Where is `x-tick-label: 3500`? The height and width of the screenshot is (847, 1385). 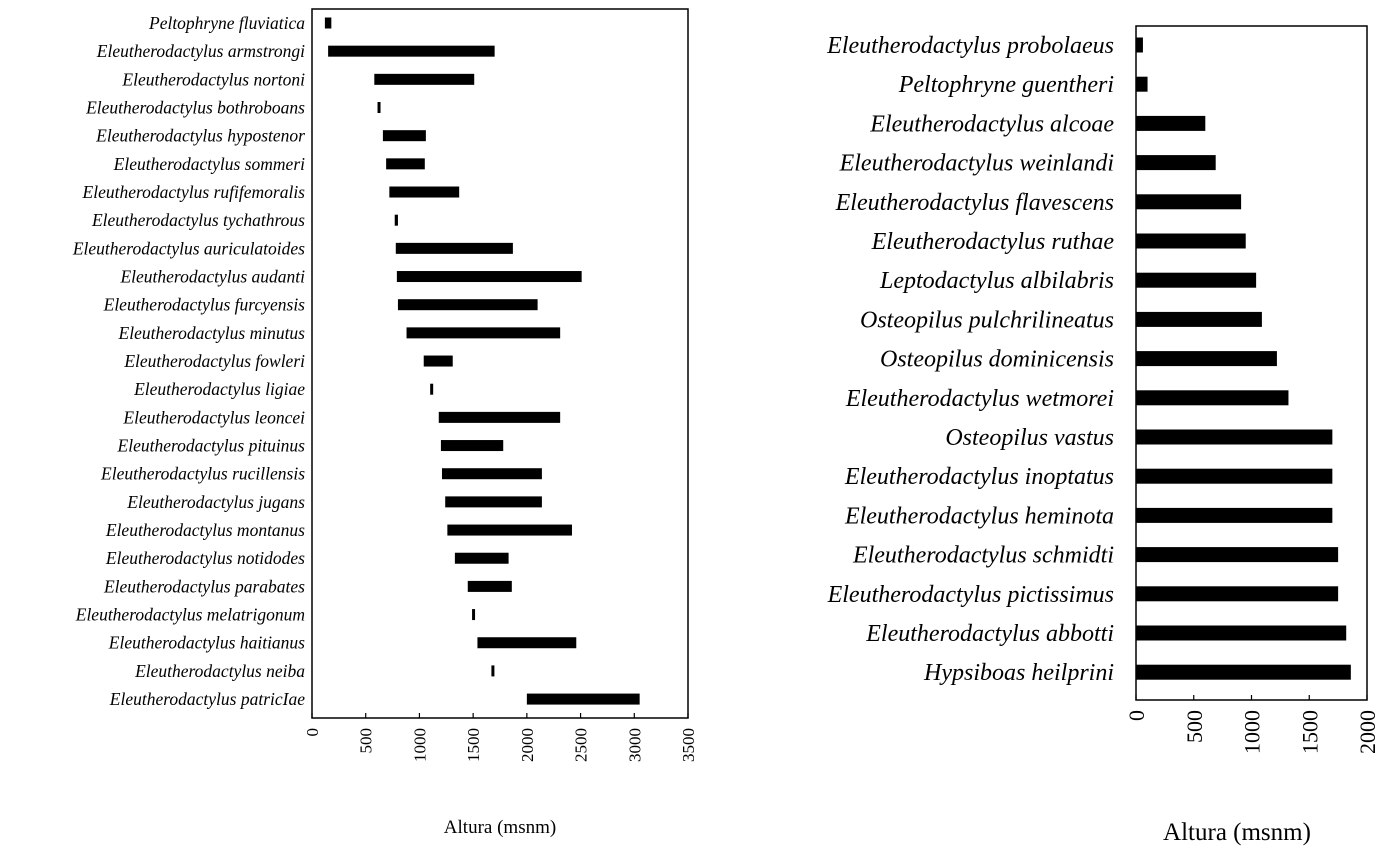 x-tick-label: 3500 is located at coordinates (688, 745).